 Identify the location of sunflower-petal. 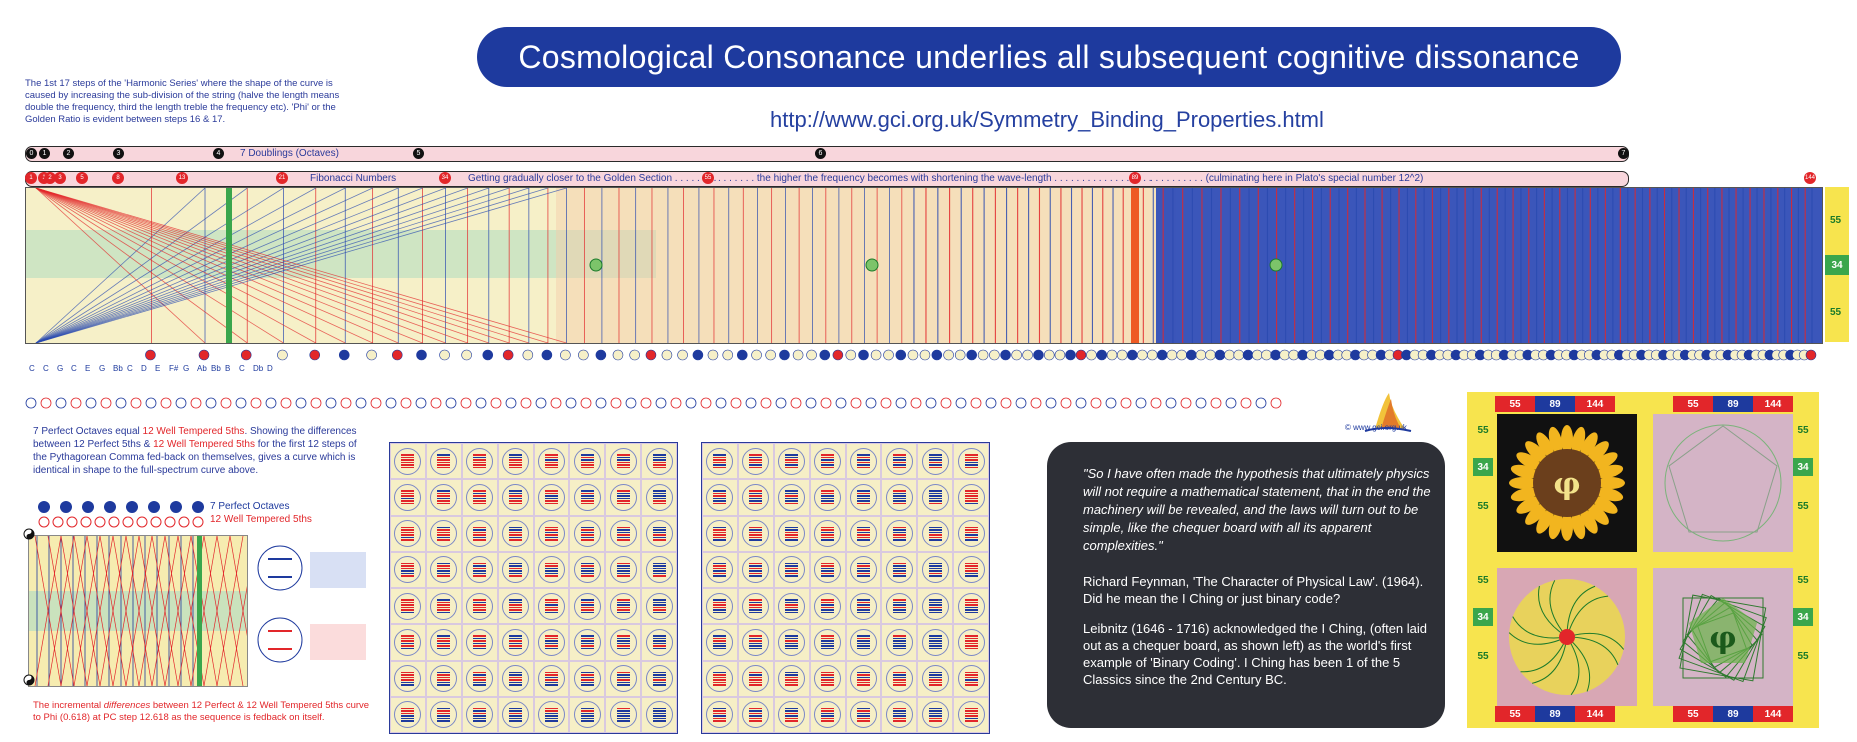
(1605, 505).